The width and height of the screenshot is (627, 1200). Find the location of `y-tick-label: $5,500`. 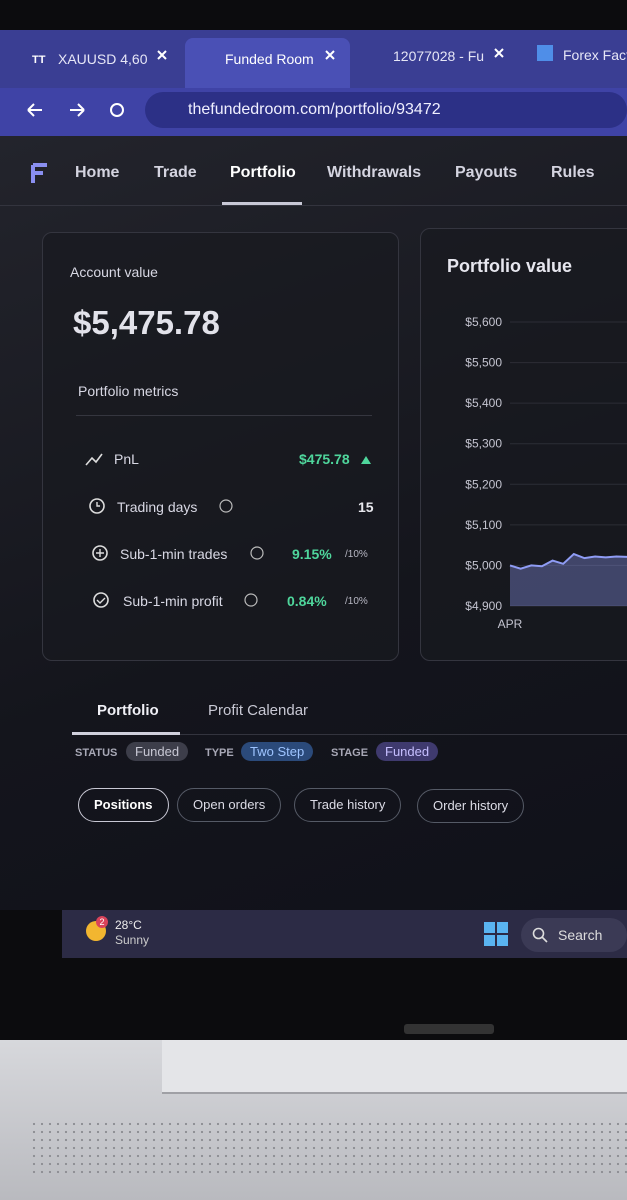

y-tick-label: $5,500 is located at coordinates (483, 363).